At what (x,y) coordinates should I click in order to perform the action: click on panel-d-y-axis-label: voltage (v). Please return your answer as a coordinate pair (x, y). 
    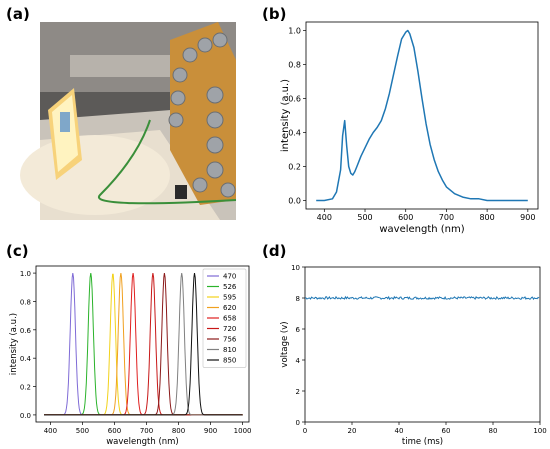
    Looking at the image, I should click on (285, 344).